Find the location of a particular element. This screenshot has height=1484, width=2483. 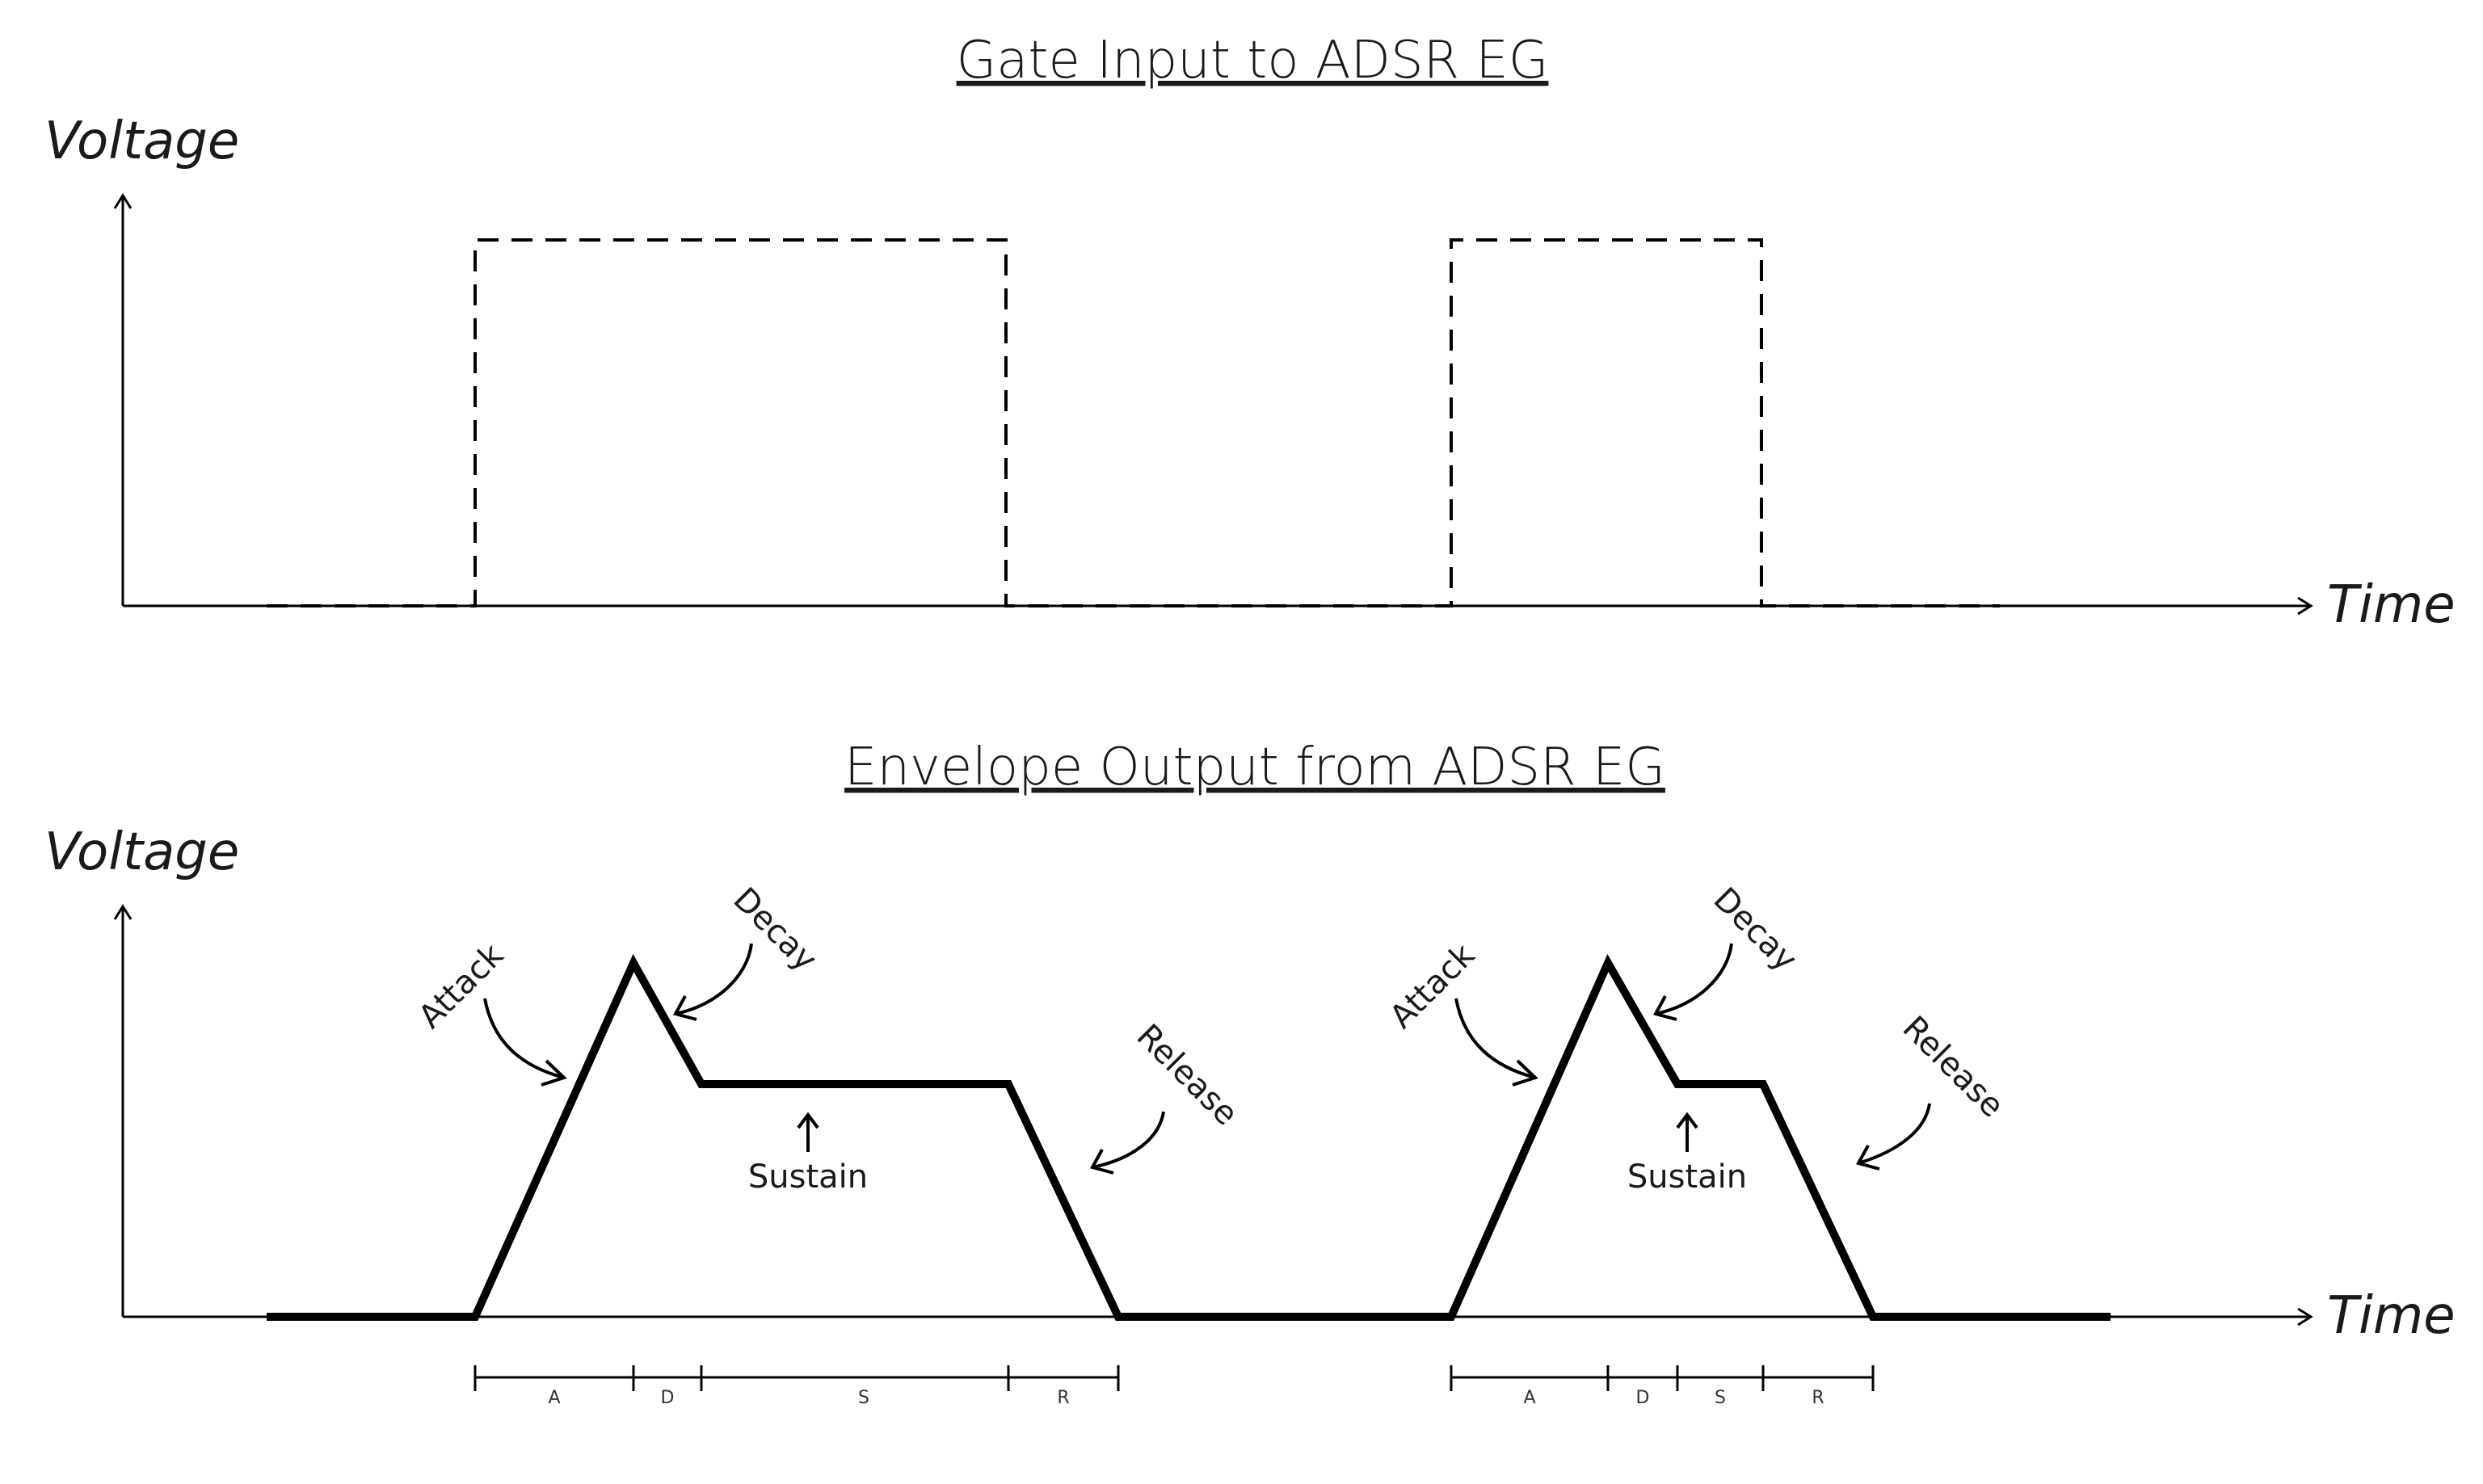

envelope-1-segments is located at coordinates (797, 1378).